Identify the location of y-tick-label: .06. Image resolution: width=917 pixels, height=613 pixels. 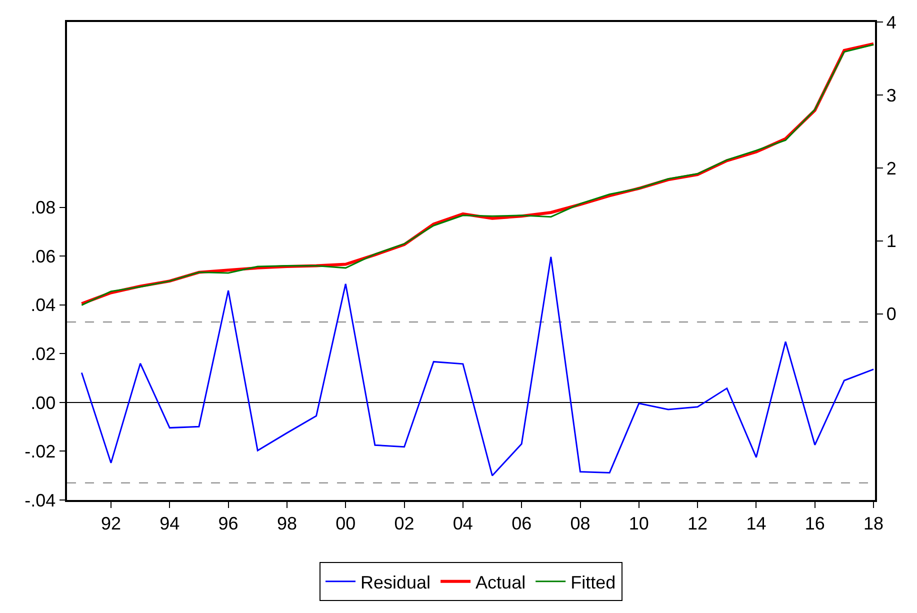
(43, 256).